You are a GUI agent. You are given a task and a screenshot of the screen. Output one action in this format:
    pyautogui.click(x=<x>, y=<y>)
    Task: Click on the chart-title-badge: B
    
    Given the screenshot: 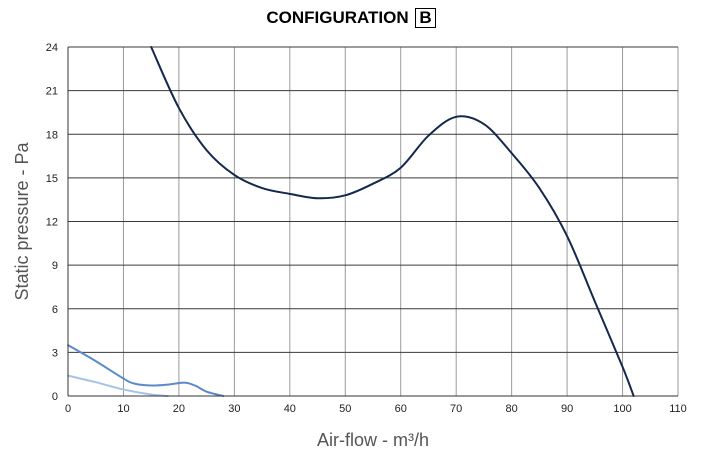 What is the action you would take?
    pyautogui.click(x=425, y=18)
    